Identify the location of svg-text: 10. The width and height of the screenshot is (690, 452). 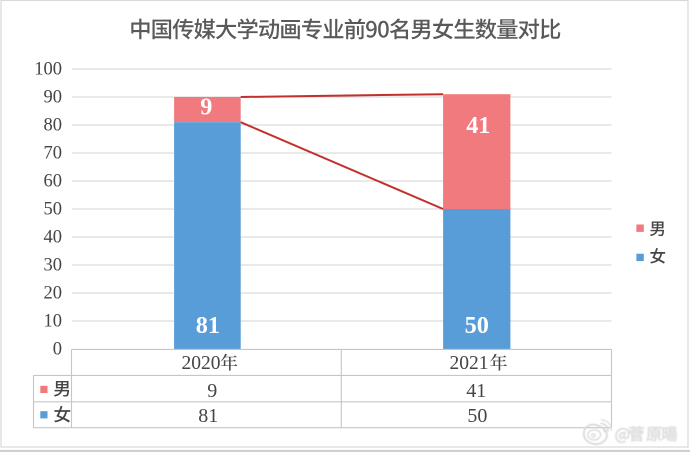
(53, 322).